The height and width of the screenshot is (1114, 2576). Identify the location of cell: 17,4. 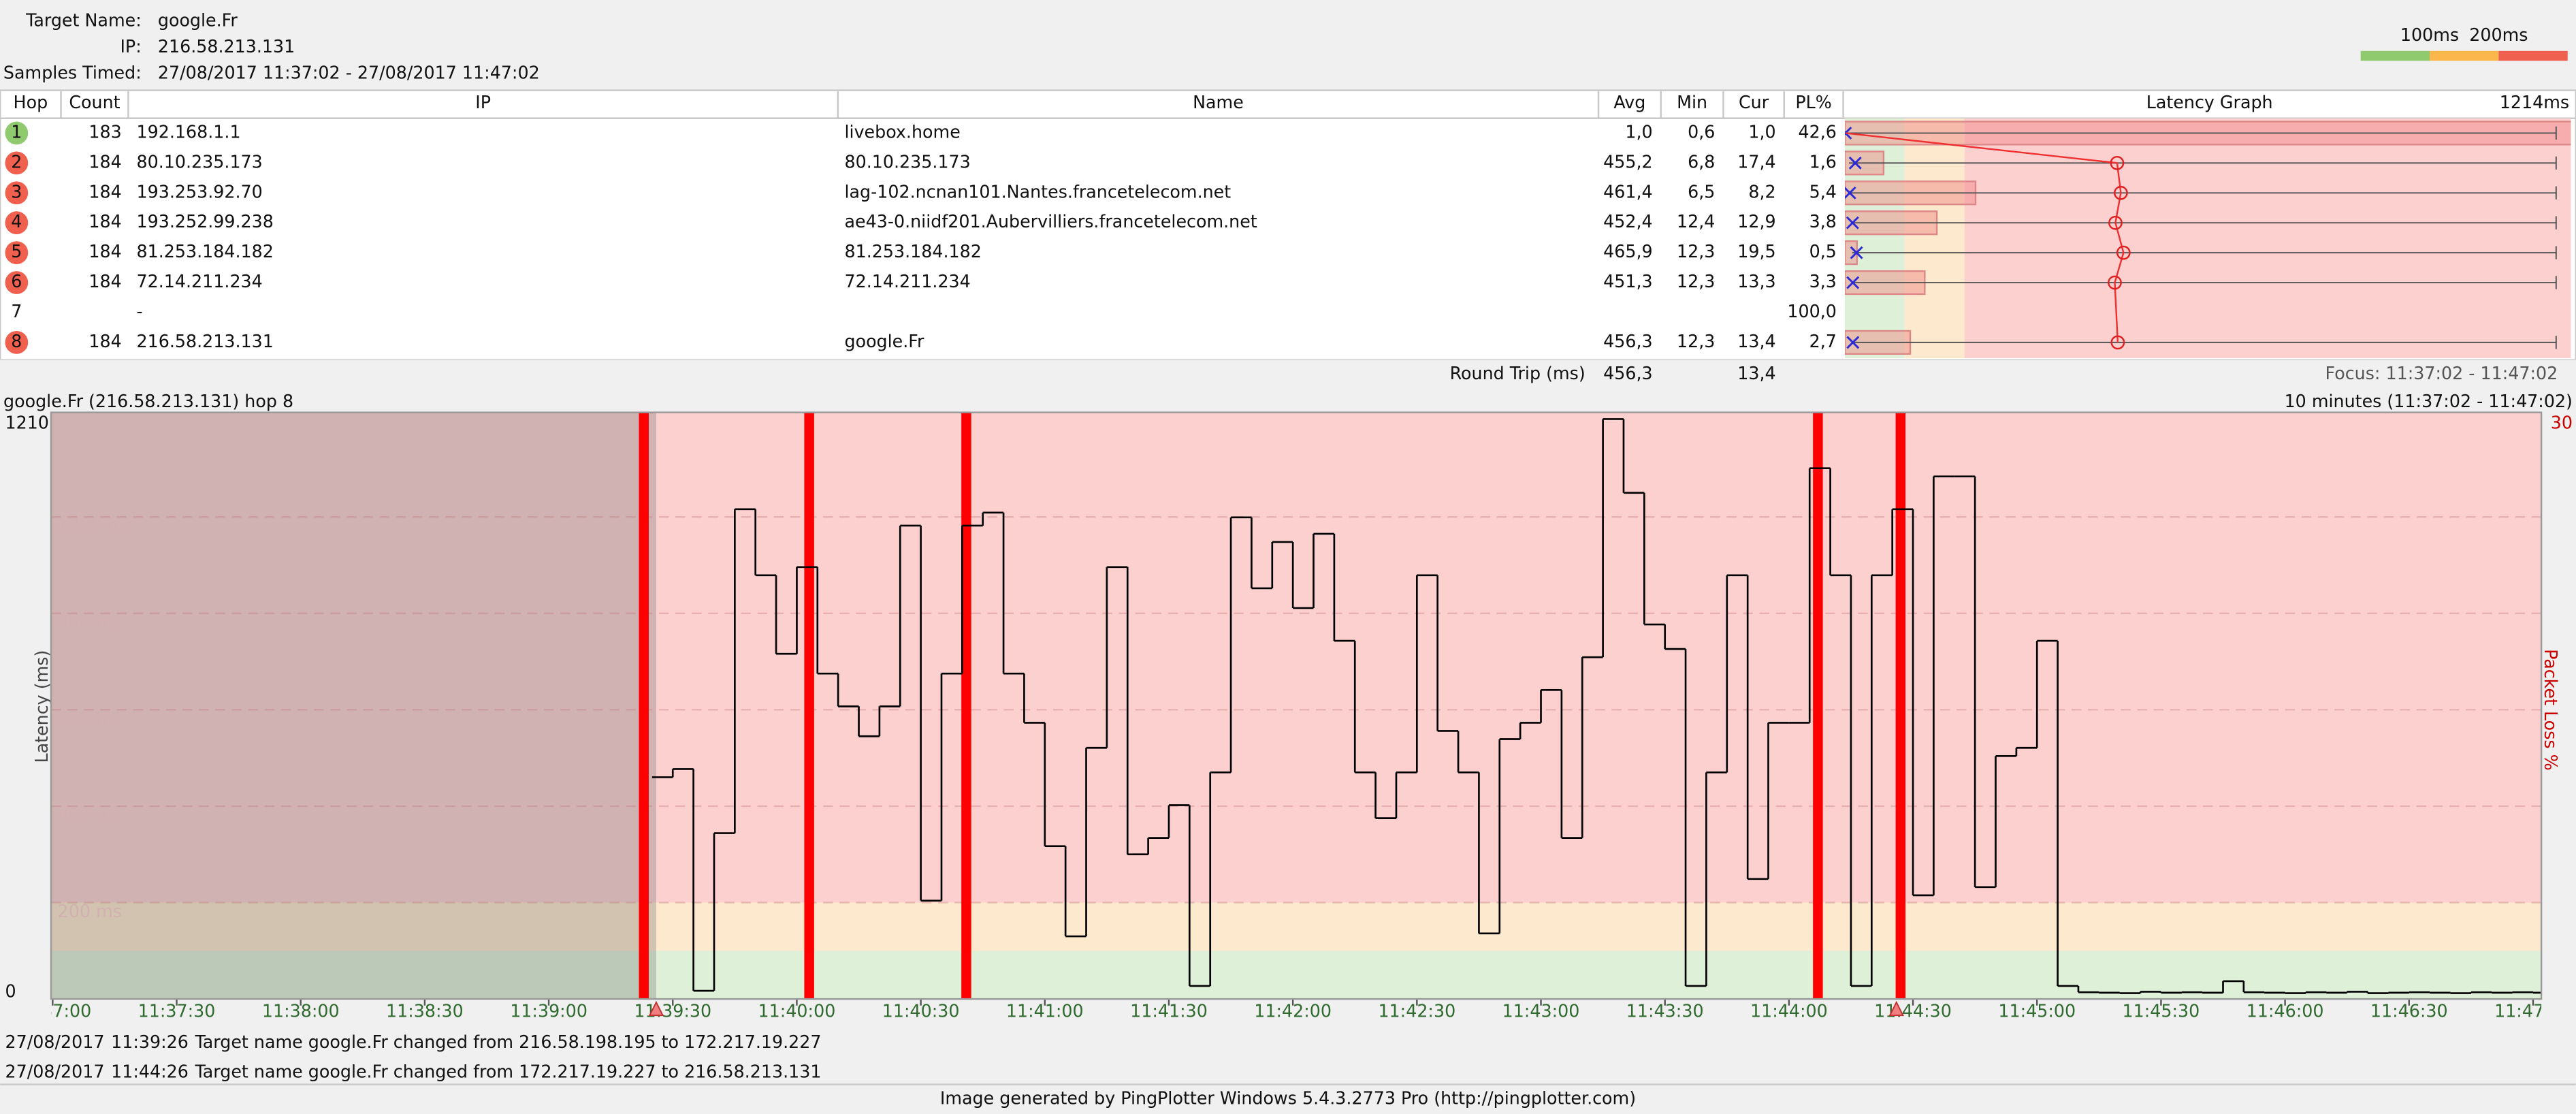
(1756, 161).